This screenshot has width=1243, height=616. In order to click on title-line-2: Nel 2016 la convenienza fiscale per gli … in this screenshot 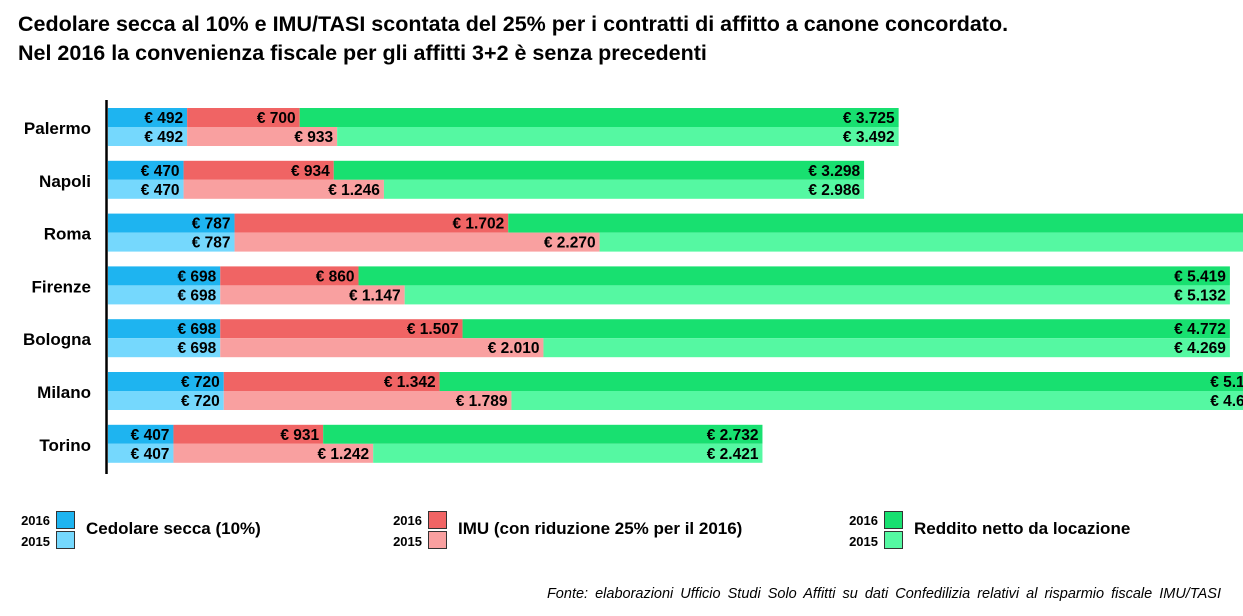, I will do `click(362, 53)`.